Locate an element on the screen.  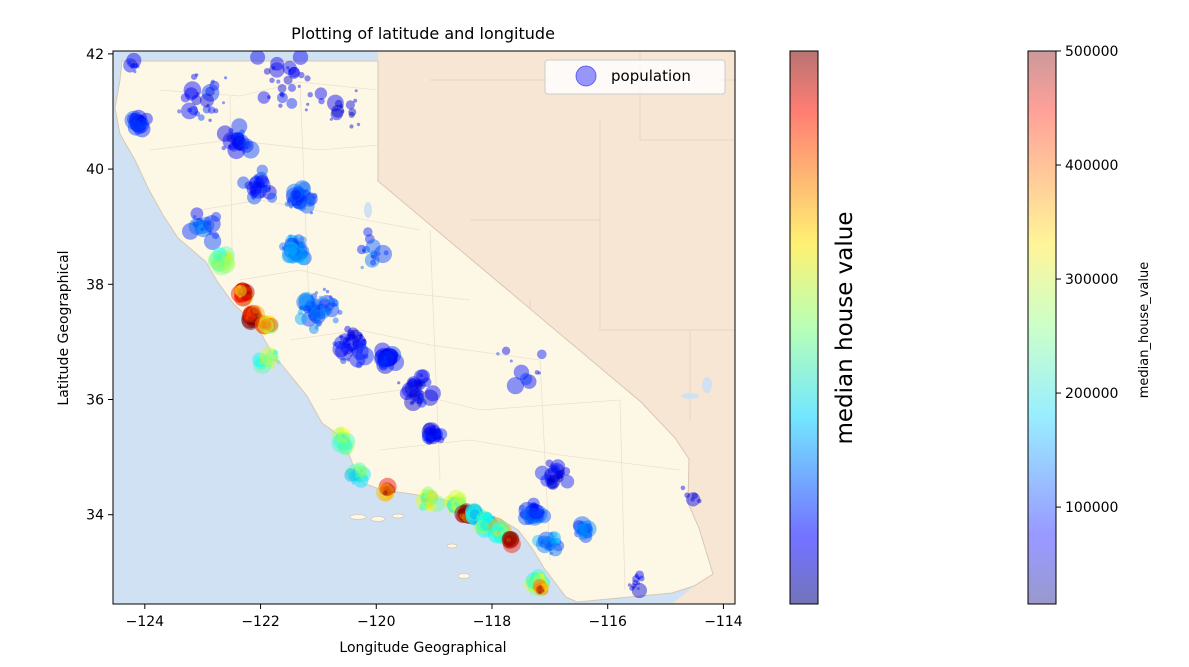
colorbar-2-gradient is located at coordinates (1042, 327).